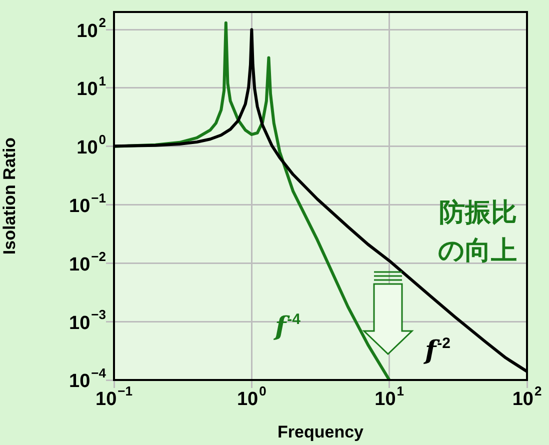  Describe the element at coordinates (478, 213) in the screenshot. I see `annotation: 防振比` at that location.